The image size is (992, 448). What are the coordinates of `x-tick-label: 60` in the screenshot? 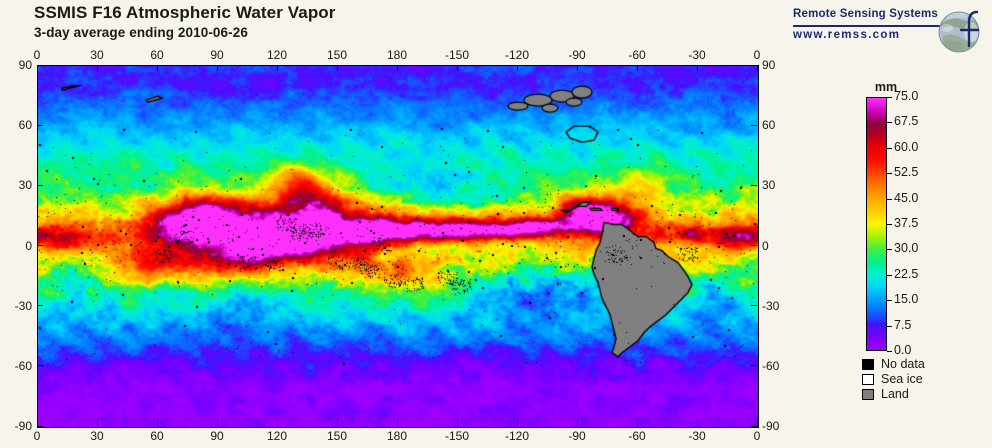 It's located at (157, 55).